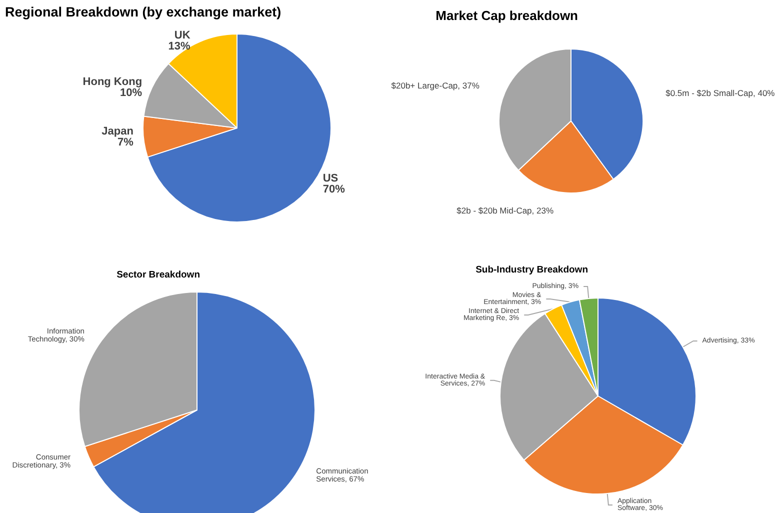 The width and height of the screenshot is (776, 513). Describe the element at coordinates (330, 178) in the screenshot. I see `slice-label: US` at that location.